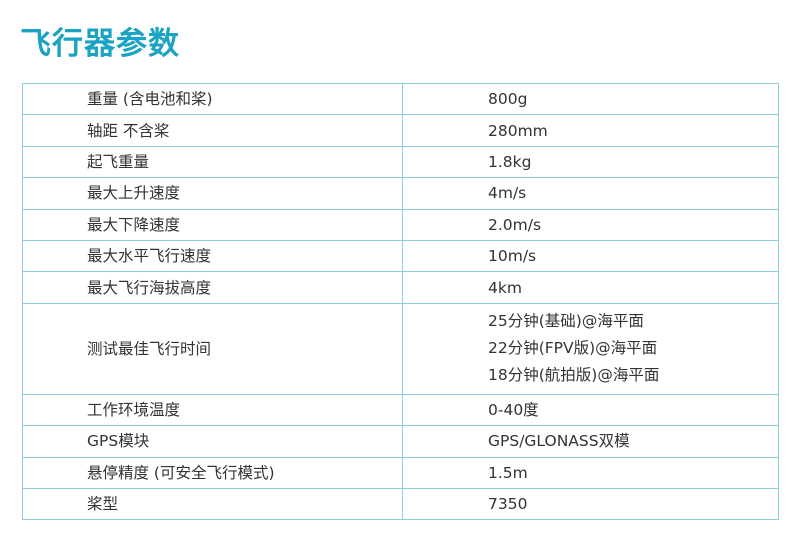  I want to click on spec-label: 桨型, so click(212, 504).